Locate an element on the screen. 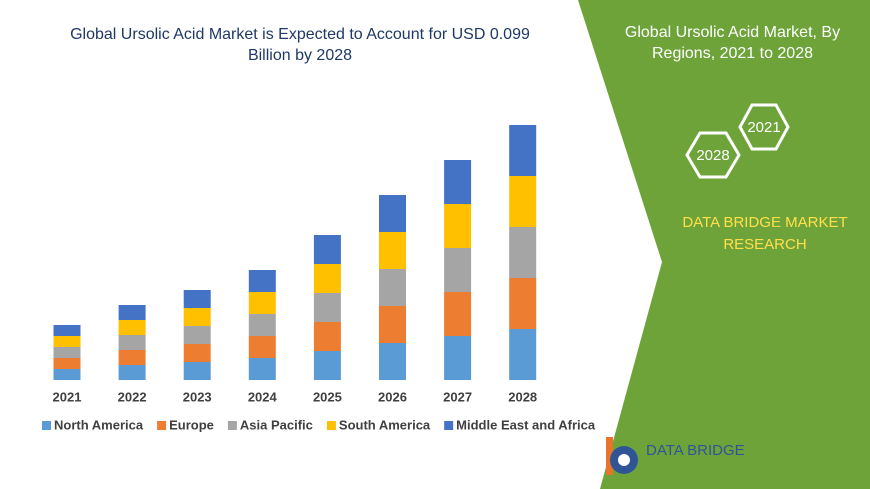 This screenshot has height=489, width=870. x-tick-label: 2025 is located at coordinates (327, 396).